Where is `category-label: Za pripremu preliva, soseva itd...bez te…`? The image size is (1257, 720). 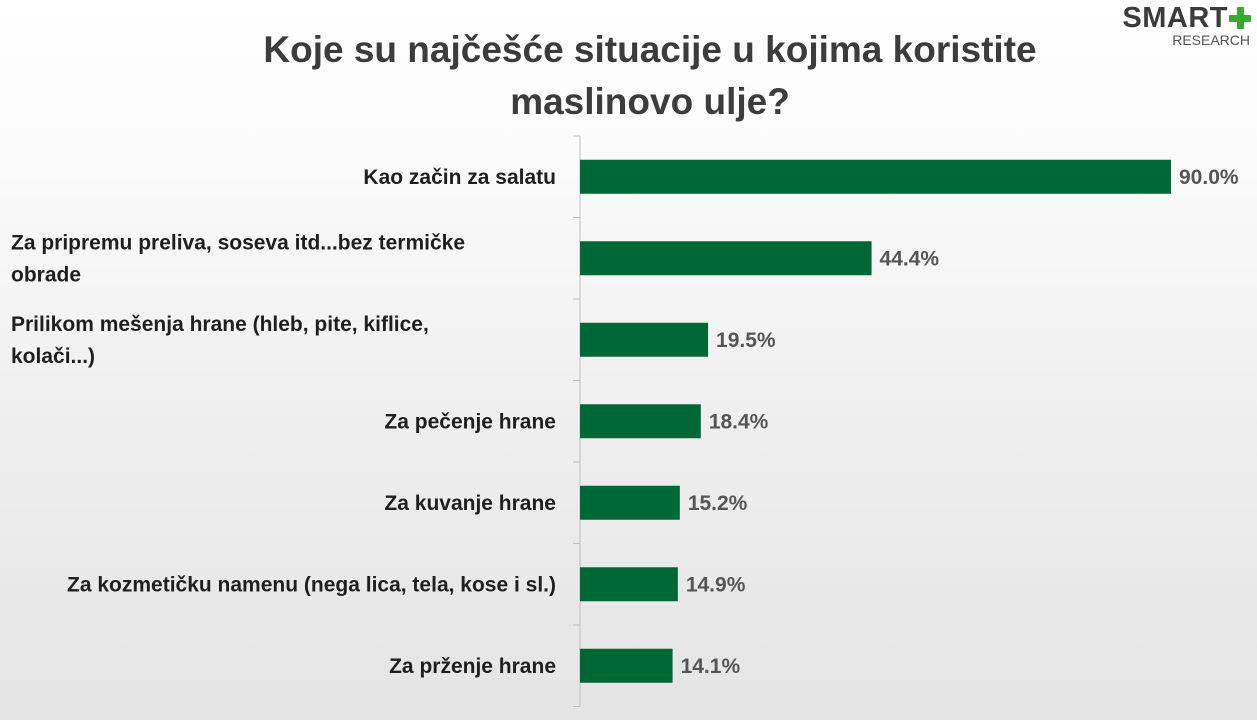
category-label: Za pripremu preliva, soseva itd...bez te… is located at coordinates (238, 242).